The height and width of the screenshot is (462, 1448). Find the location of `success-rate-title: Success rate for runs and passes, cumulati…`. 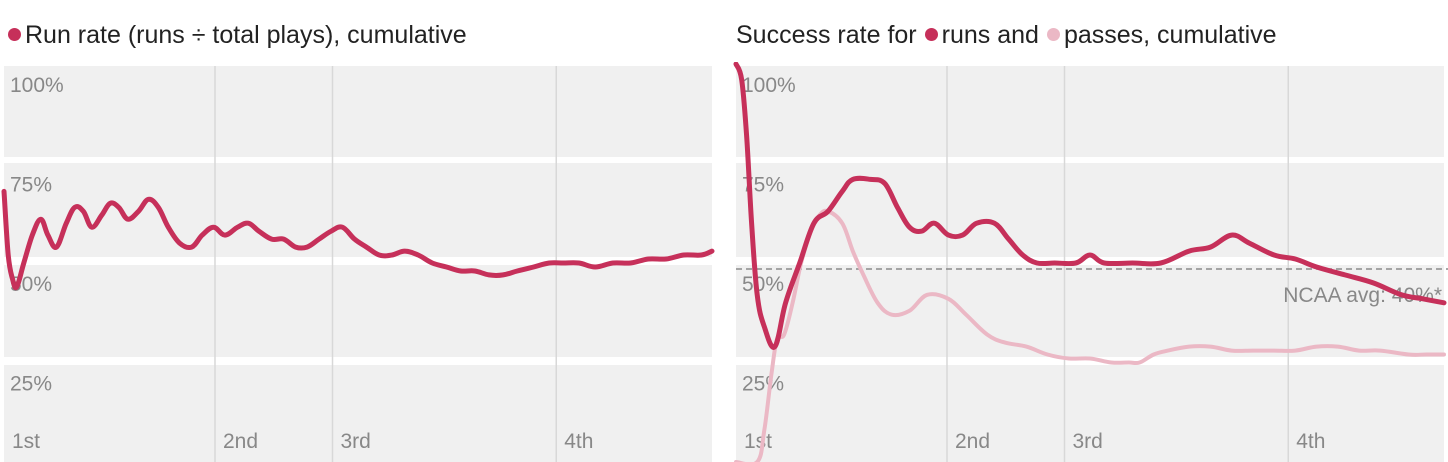

success-rate-title: Success rate for runs and passes, cumulati… is located at coordinates (1006, 35).